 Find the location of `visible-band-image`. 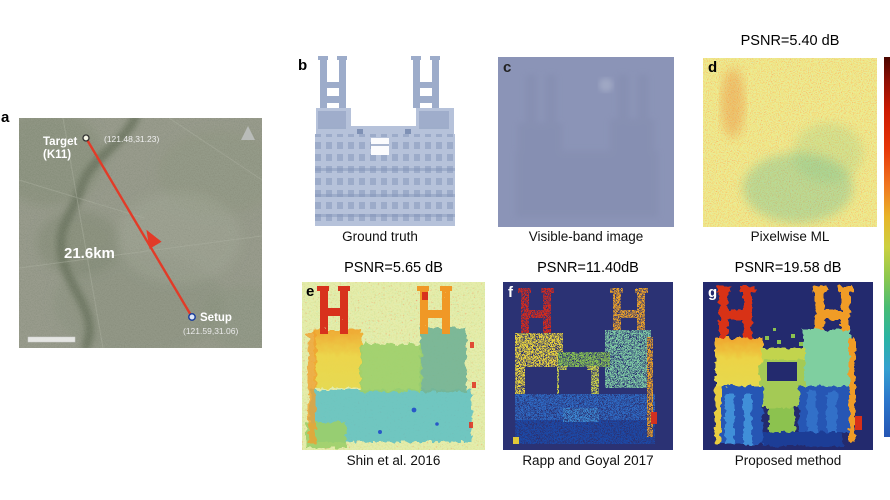

visible-band-image is located at coordinates (586, 142).